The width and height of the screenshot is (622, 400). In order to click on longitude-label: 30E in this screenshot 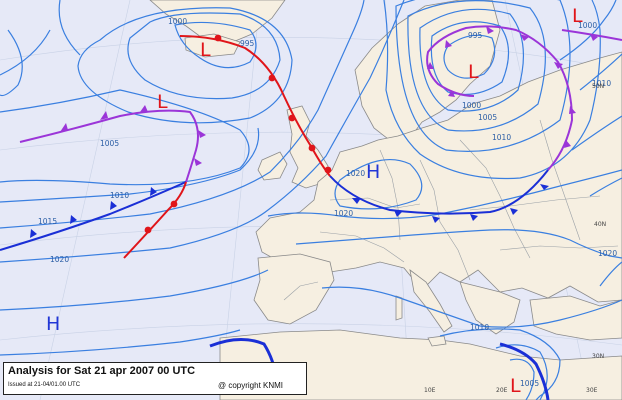, I will do `click(592, 390)`.